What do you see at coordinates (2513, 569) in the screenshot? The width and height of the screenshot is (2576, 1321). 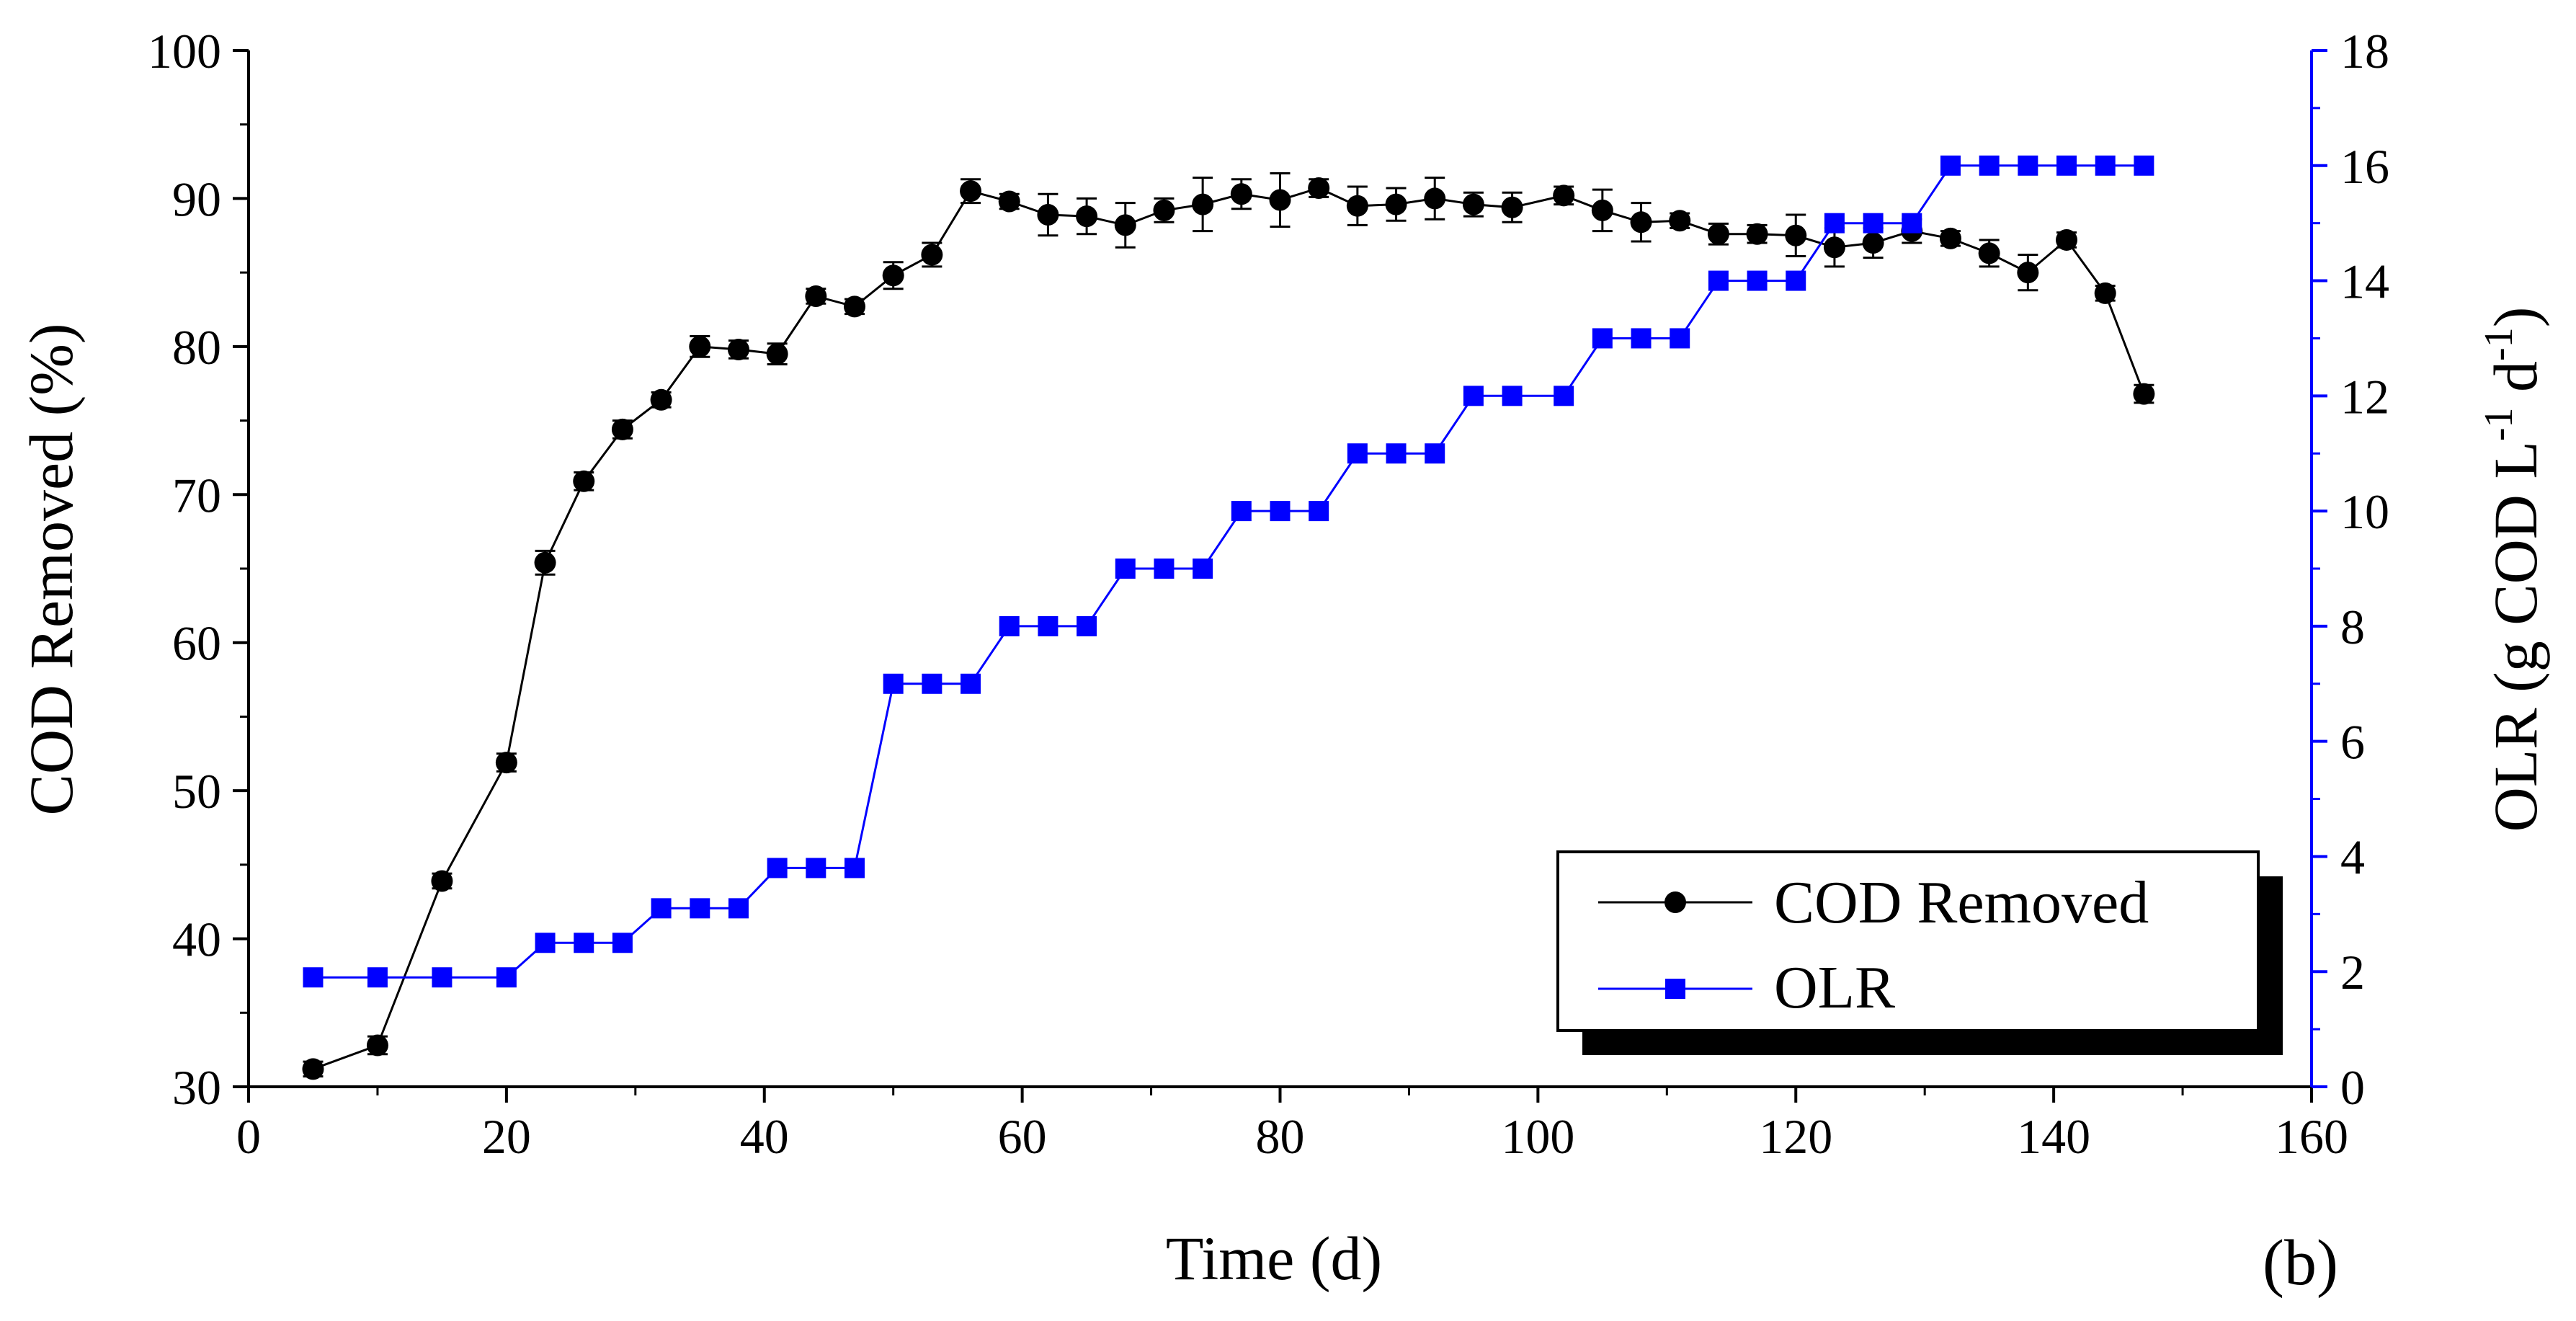 I see `right-axis-title: OLR (g COD L-1 d-1)` at bounding box center [2513, 569].